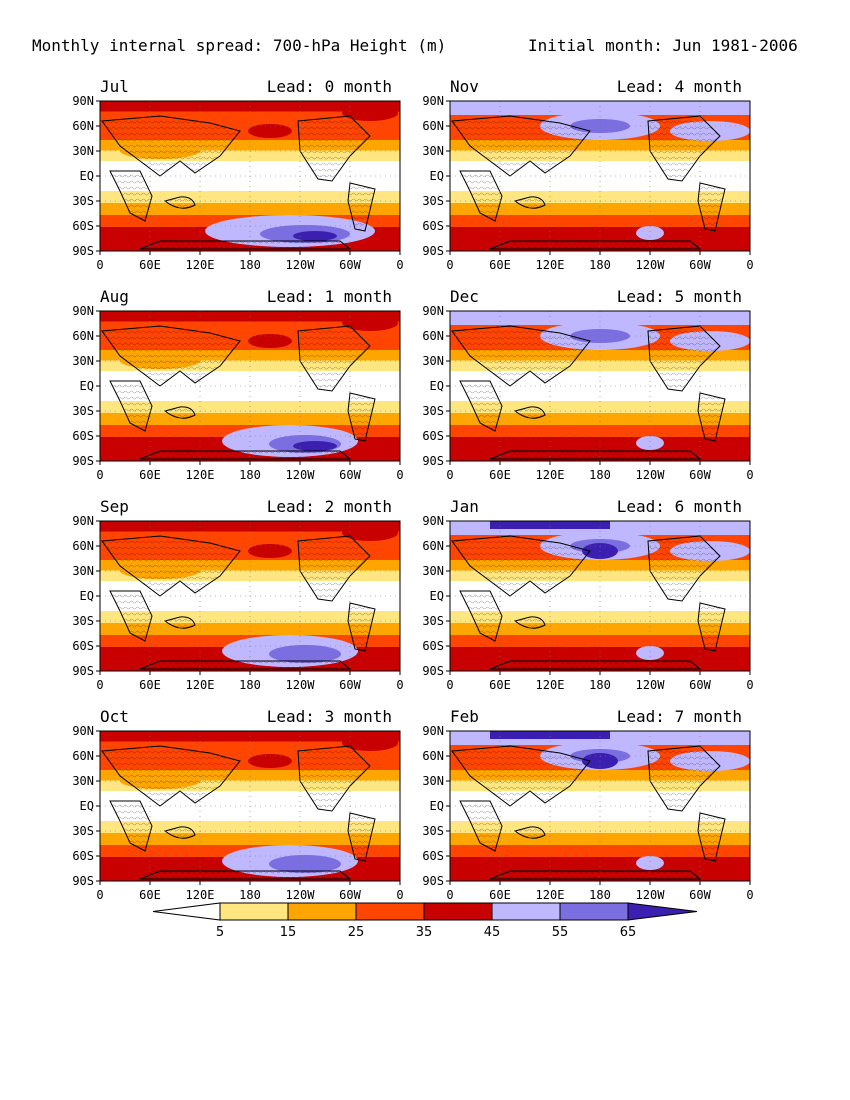 The height and width of the screenshot is (1100, 850). Describe the element at coordinates (114, 86) in the screenshot. I see `panel-month-label: Jul` at that location.